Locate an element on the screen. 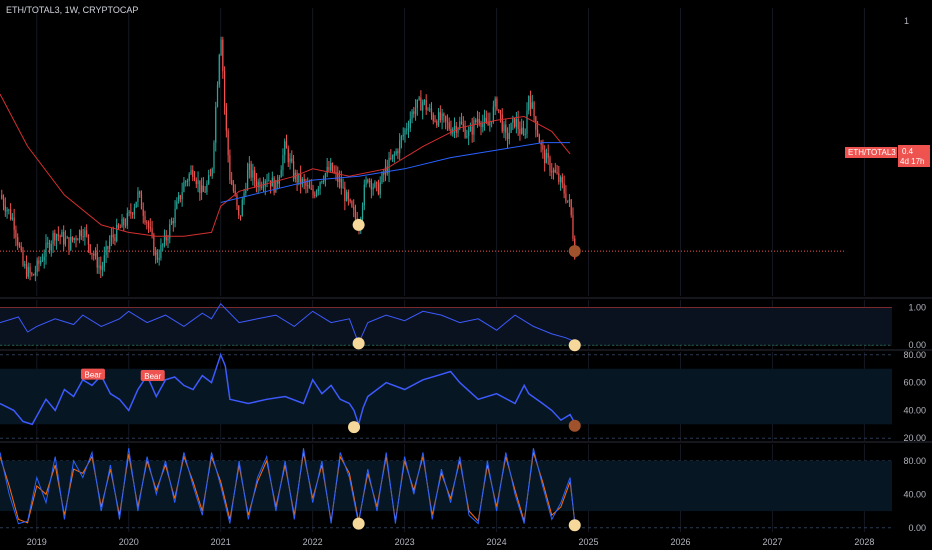 Image resolution: width=932 pixels, height=550 pixels. price-tag-symbol: ETH/TOTAL3 is located at coordinates (872, 152).